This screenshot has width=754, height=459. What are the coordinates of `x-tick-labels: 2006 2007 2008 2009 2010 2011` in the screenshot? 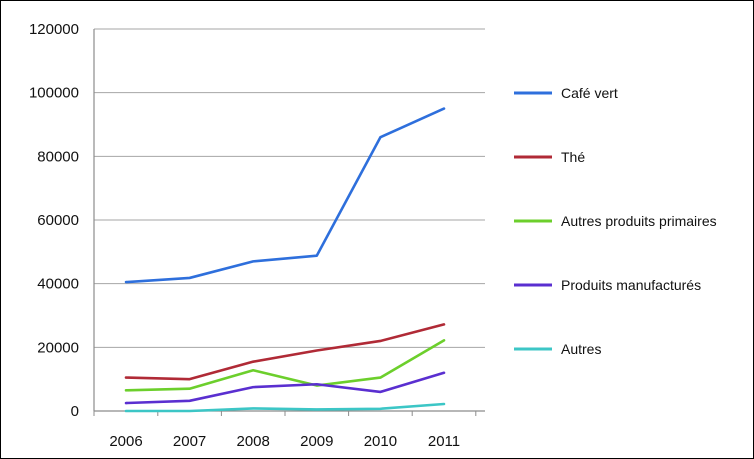 It's located at (284, 441).